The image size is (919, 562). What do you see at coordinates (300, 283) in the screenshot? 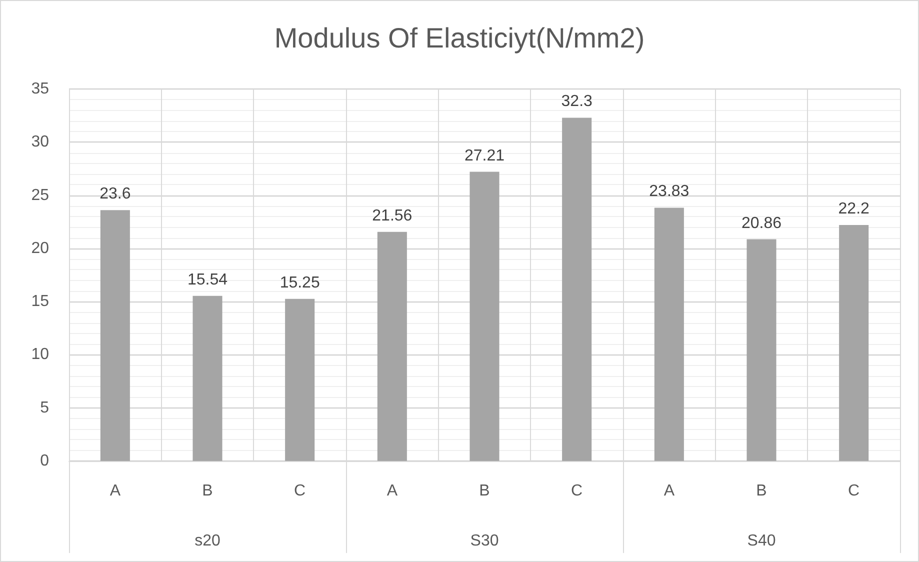
I see `data-label: 15.25` at bounding box center [300, 283].